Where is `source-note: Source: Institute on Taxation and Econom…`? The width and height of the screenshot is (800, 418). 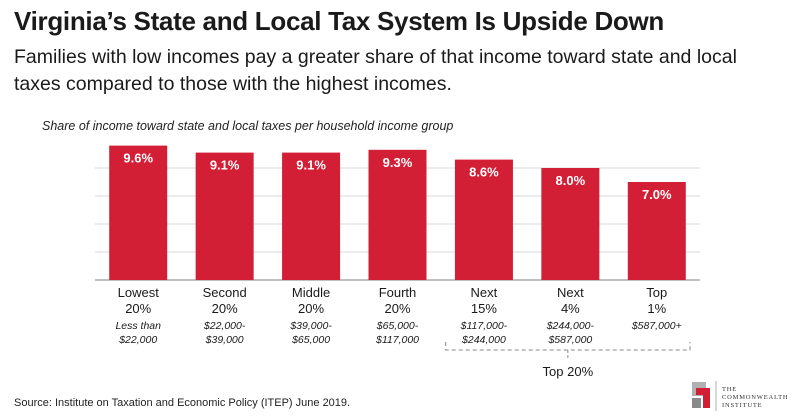
source-note: Source: Institute on Taxation and Econom… is located at coordinates (182, 403).